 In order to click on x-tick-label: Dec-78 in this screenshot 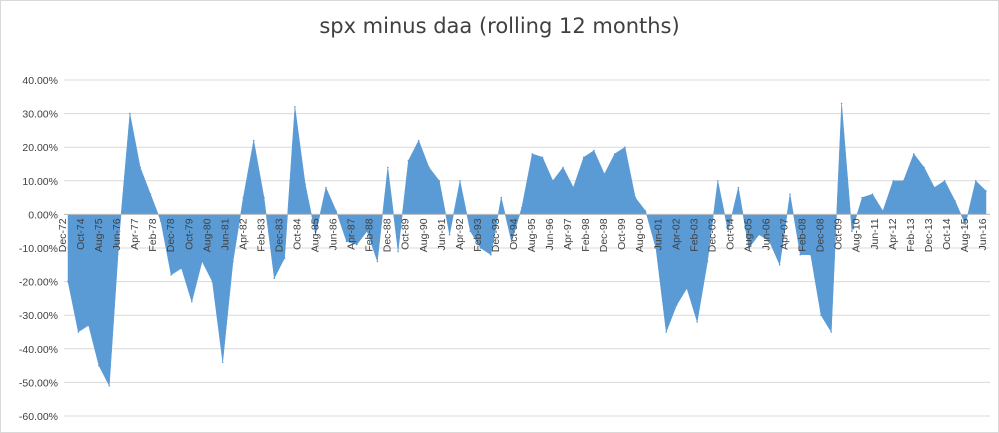, I will do `click(171, 235)`.